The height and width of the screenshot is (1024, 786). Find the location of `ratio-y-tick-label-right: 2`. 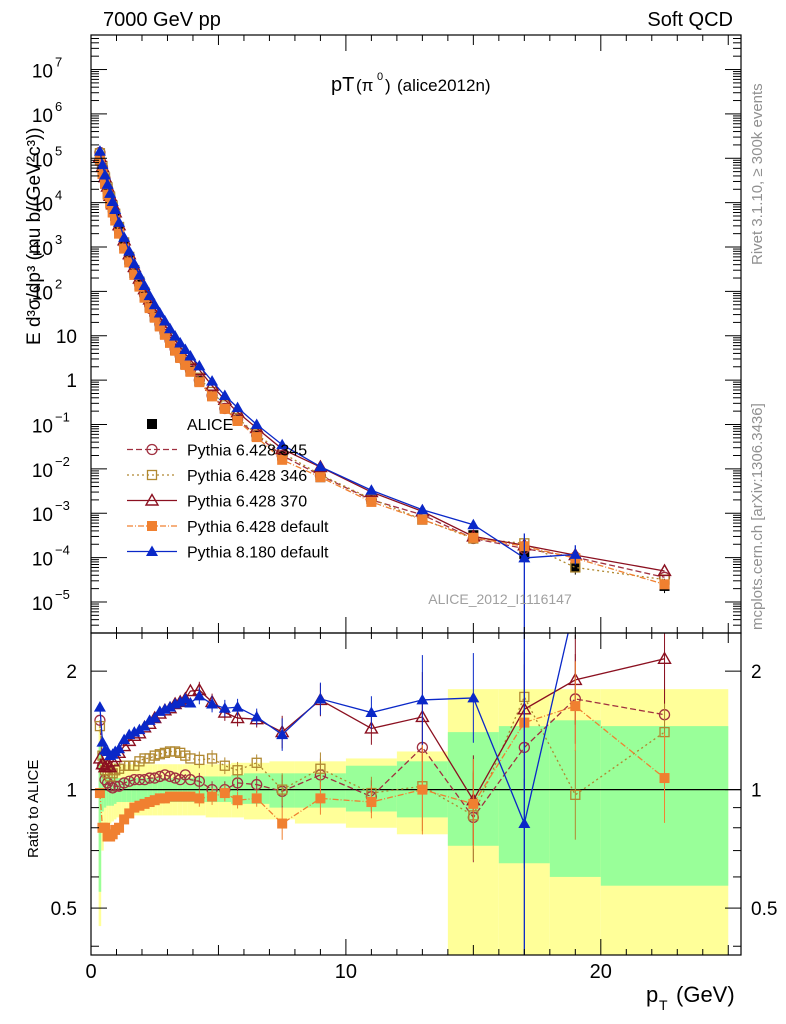

ratio-y-tick-label-right: 2 is located at coordinates (756, 672).